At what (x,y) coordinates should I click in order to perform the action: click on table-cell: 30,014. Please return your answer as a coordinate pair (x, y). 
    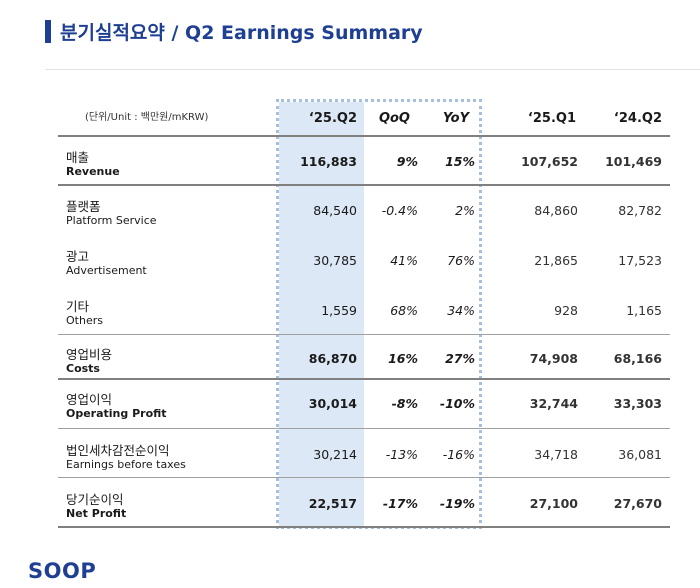
    Looking at the image, I should click on (332, 403).